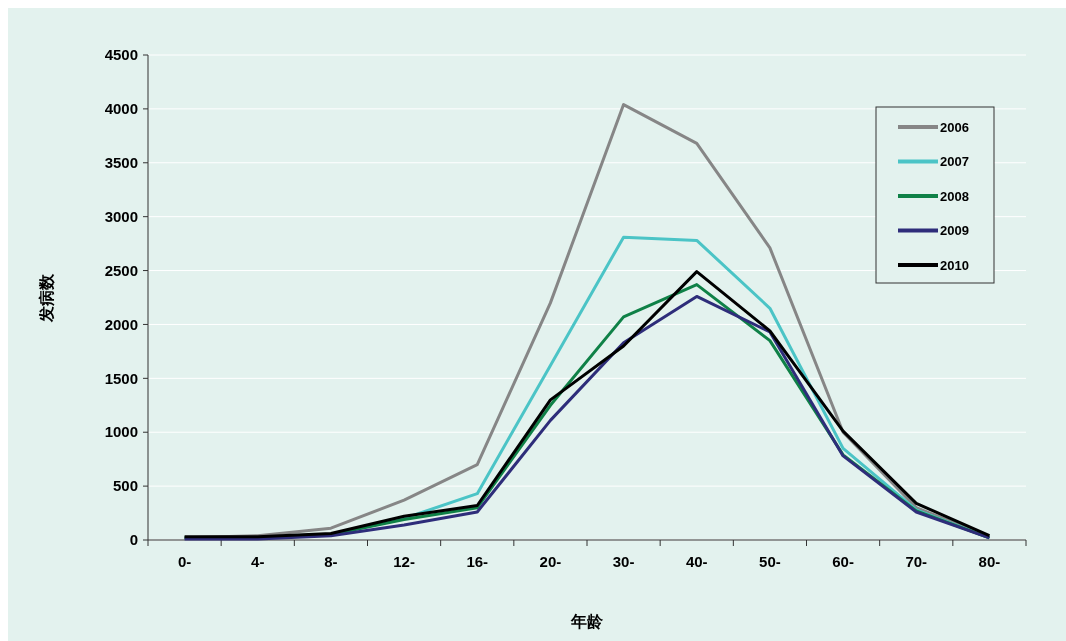 This screenshot has height=641, width=1066. Describe the element at coordinates (133, 540) in the screenshot. I see `y-tick-label: 0` at that location.